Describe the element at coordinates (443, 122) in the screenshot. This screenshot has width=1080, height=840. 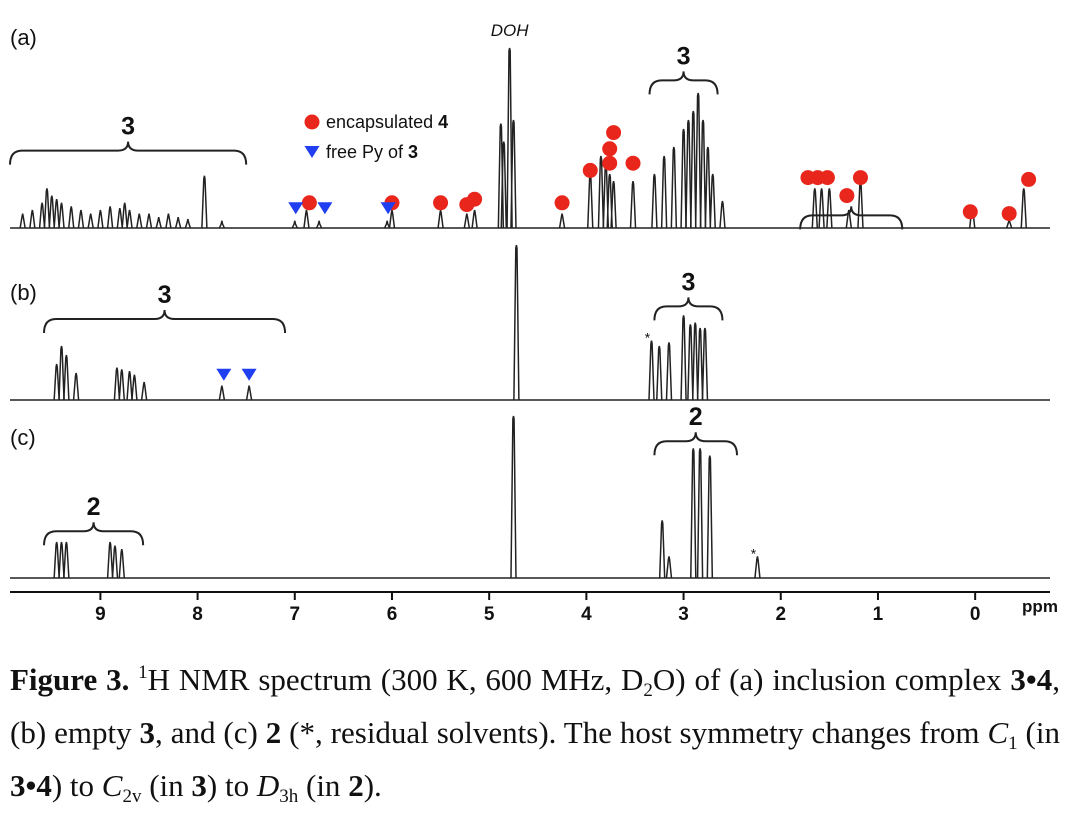
I see `legend-name-bold: 4` at that location.